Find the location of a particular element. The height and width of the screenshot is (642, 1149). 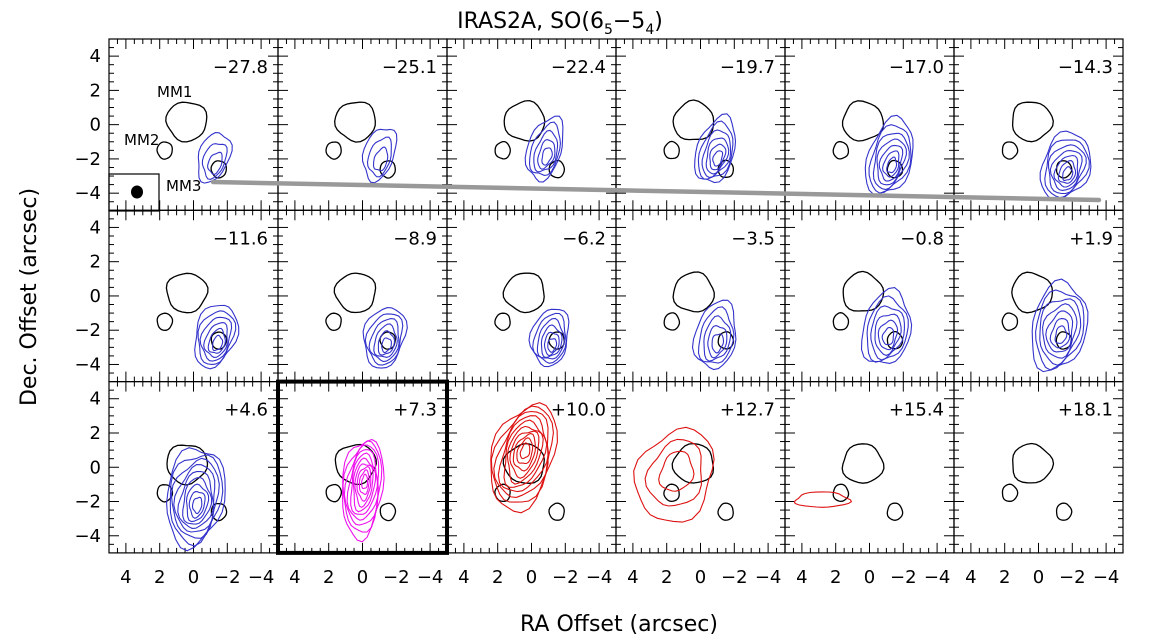

y-tick-label: −2 is located at coordinates (87, 159).